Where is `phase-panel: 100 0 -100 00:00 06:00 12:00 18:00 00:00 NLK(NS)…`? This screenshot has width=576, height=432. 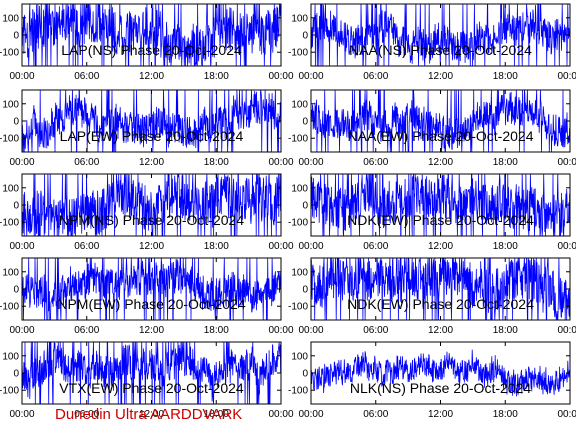
phase-panel: 100 0 -100 00:00 06:00 12:00 18:00 00:00 NLK(NS)… is located at coordinates (432, 380).